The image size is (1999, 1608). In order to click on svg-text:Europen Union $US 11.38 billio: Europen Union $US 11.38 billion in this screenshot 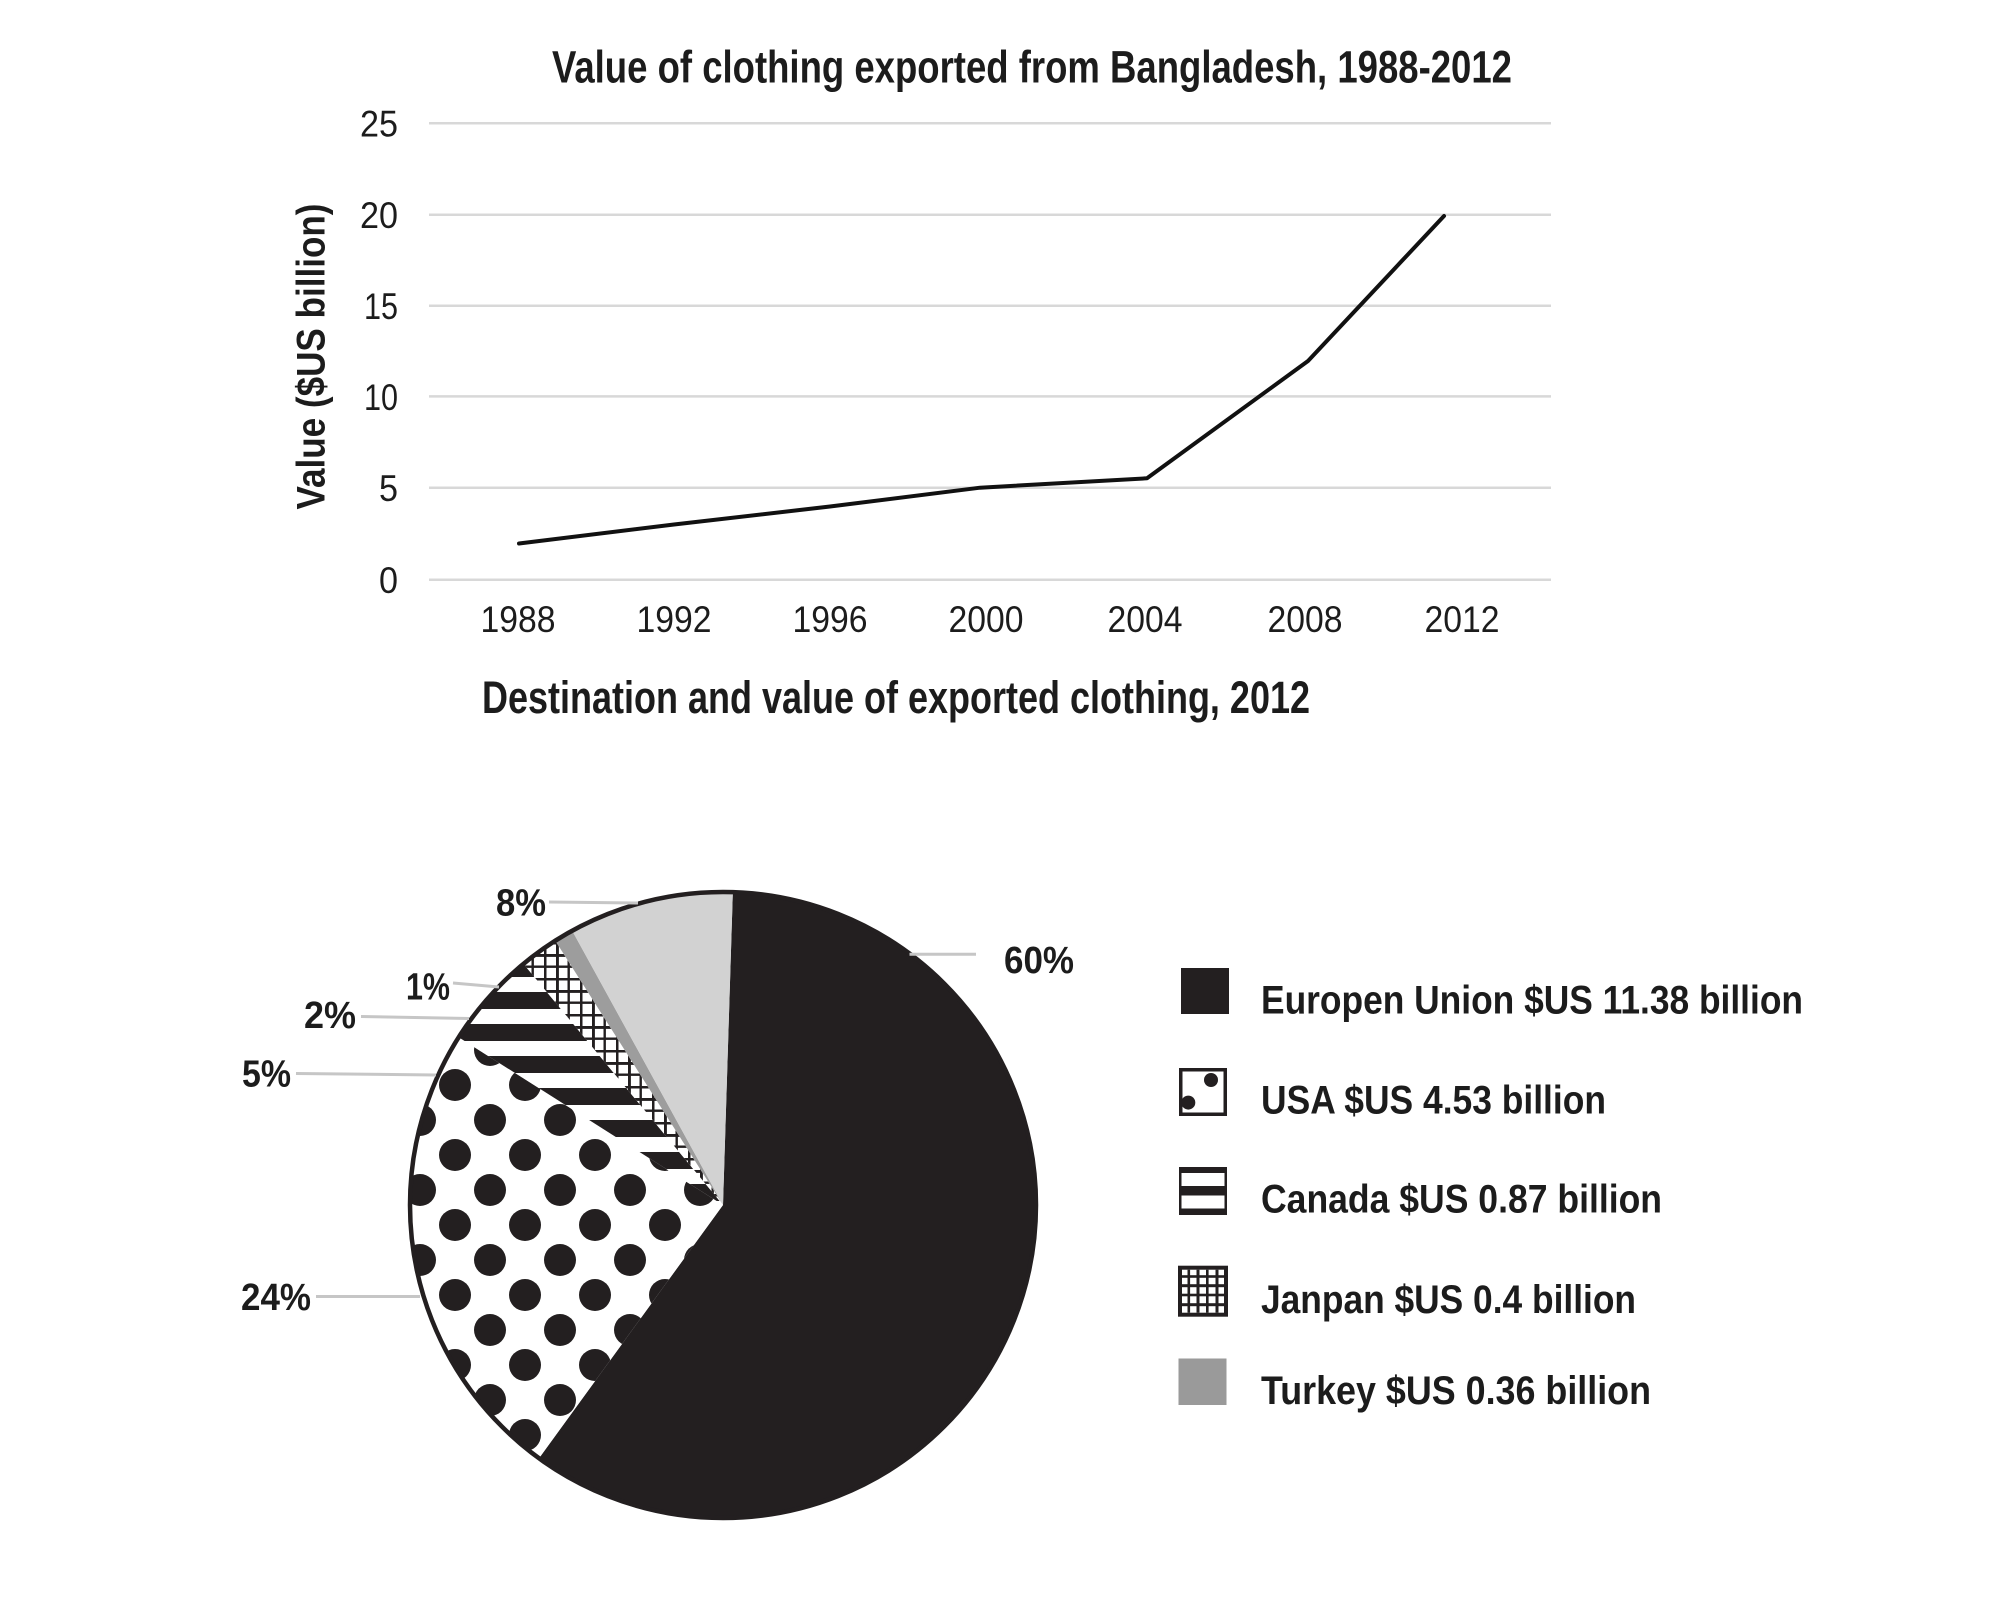, I will do `click(1532, 1000)`.